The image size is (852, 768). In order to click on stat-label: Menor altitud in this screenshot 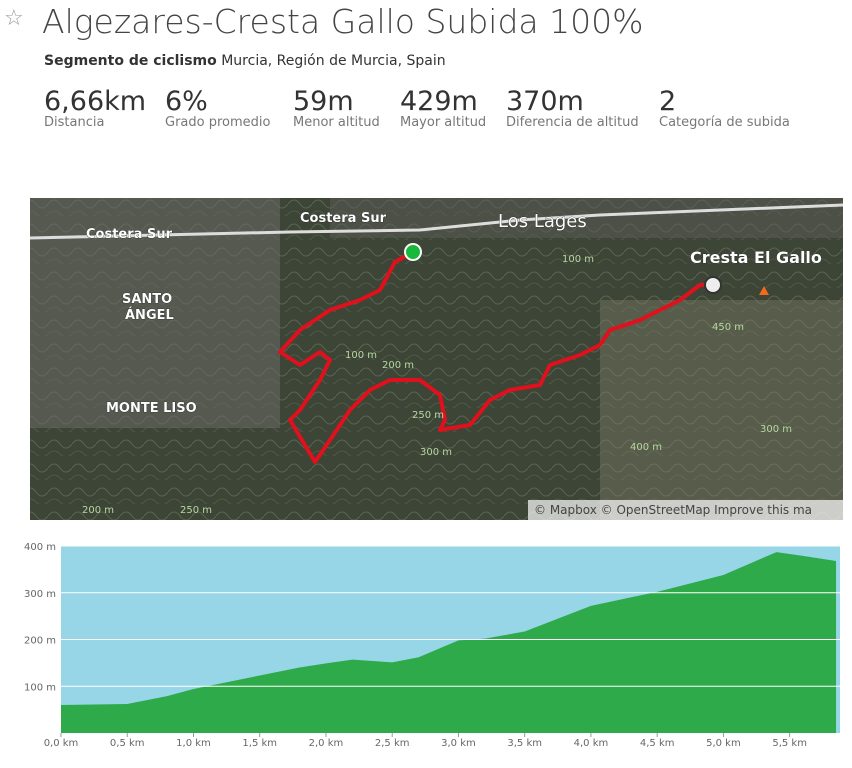, I will do `click(336, 122)`.